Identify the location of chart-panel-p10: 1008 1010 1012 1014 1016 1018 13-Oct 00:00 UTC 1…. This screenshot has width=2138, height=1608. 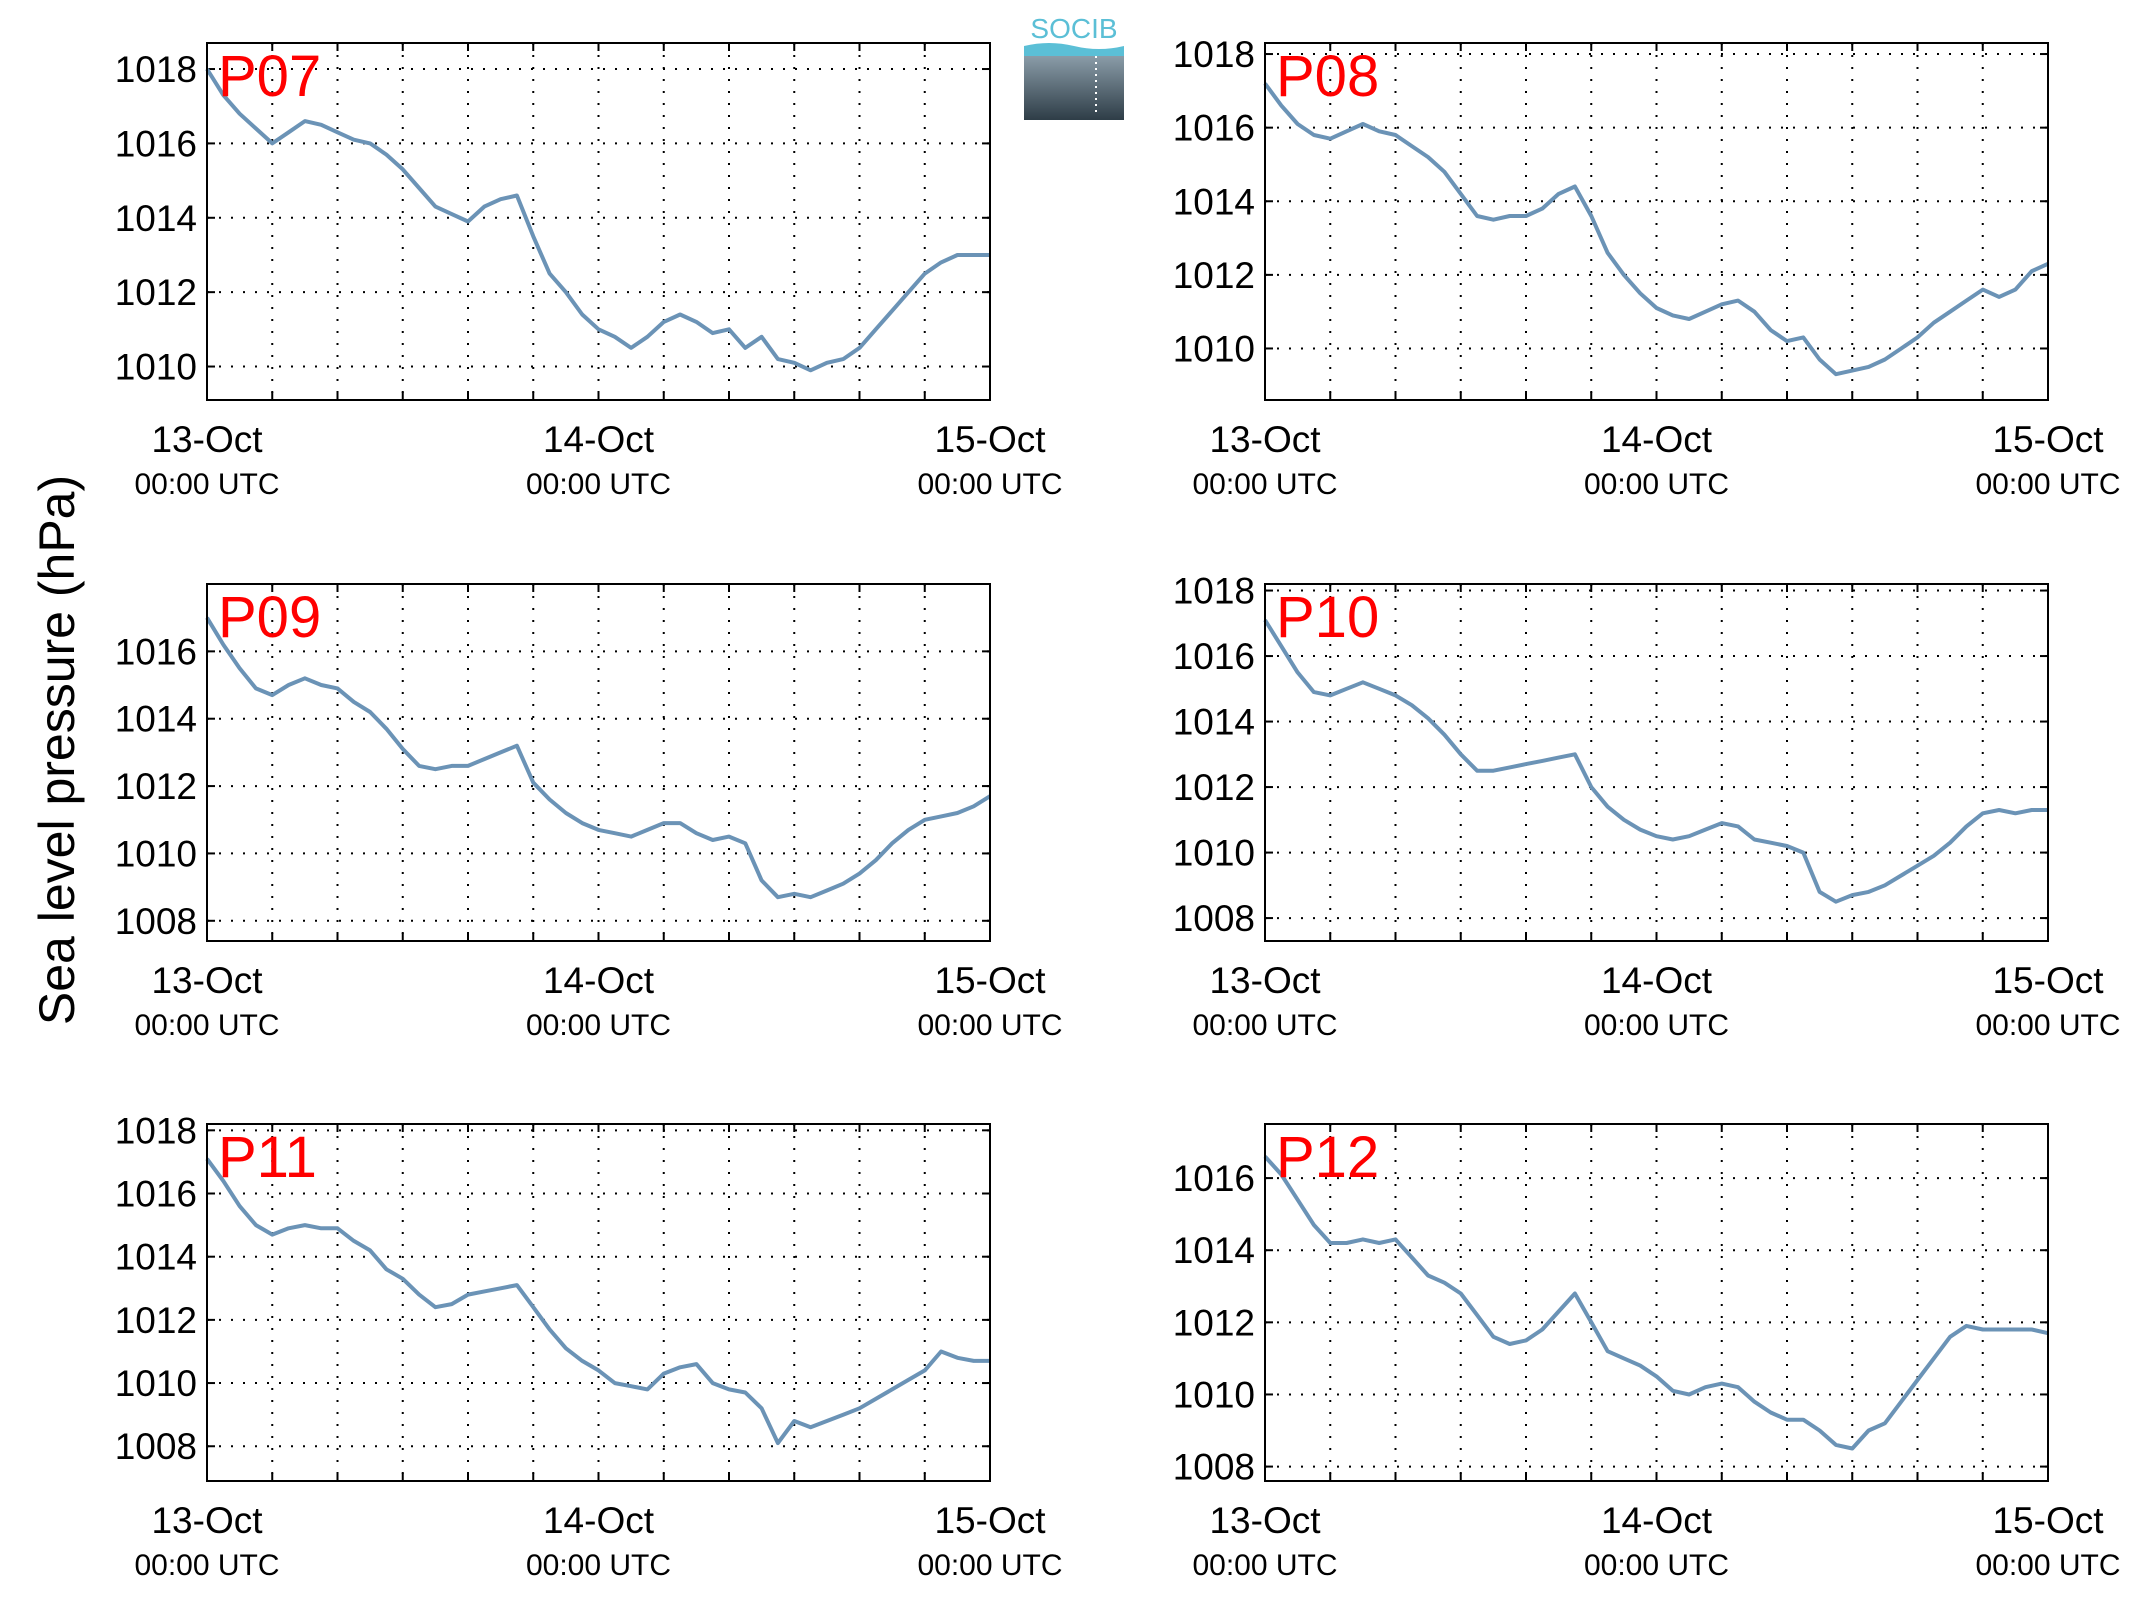
(1647, 806).